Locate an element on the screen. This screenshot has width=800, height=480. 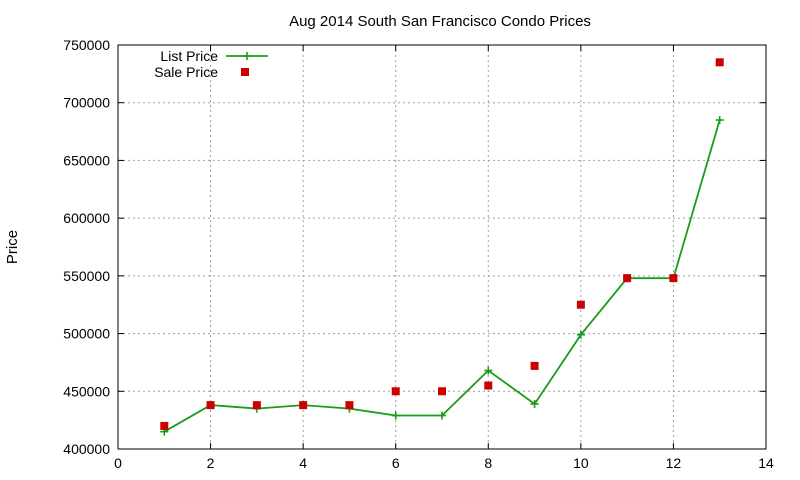
legend-marker-sale-price is located at coordinates (245, 72).